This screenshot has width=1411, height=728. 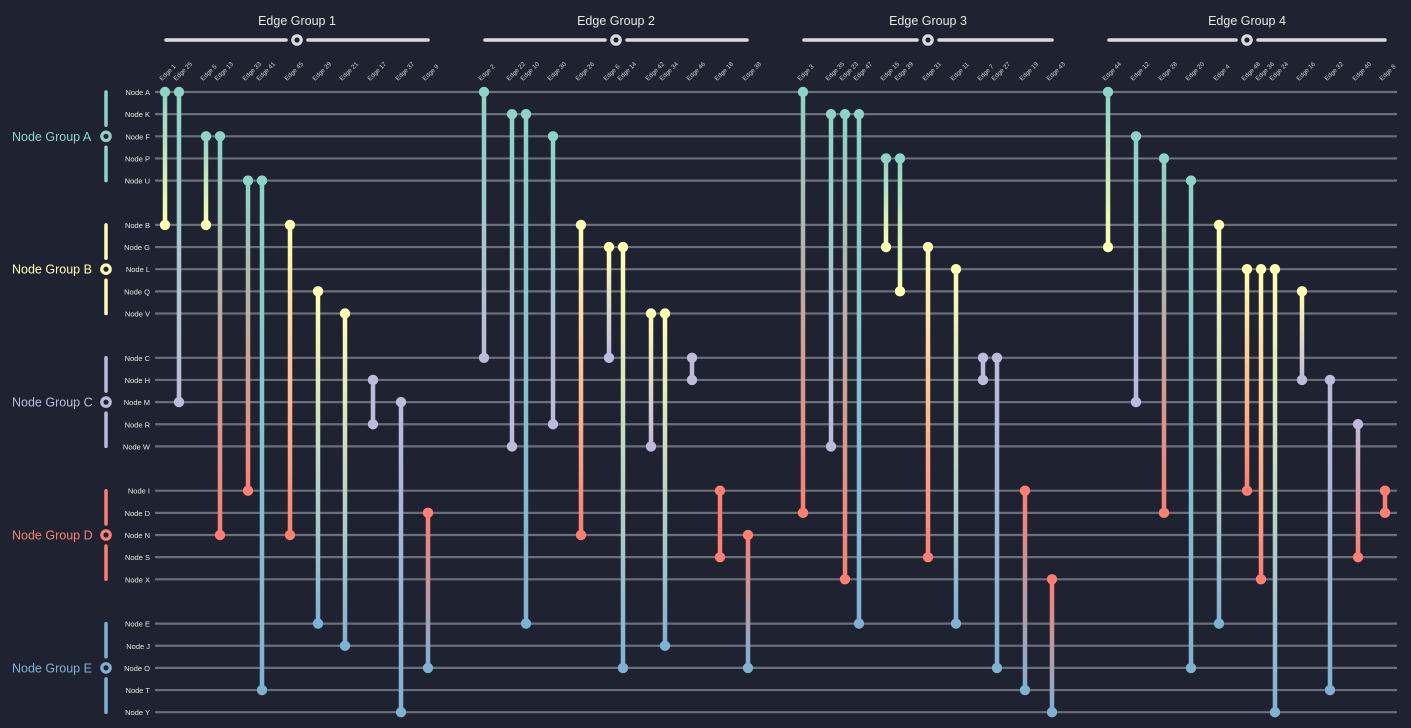 I want to click on node-group-label: Node Group E, so click(x=52, y=668).